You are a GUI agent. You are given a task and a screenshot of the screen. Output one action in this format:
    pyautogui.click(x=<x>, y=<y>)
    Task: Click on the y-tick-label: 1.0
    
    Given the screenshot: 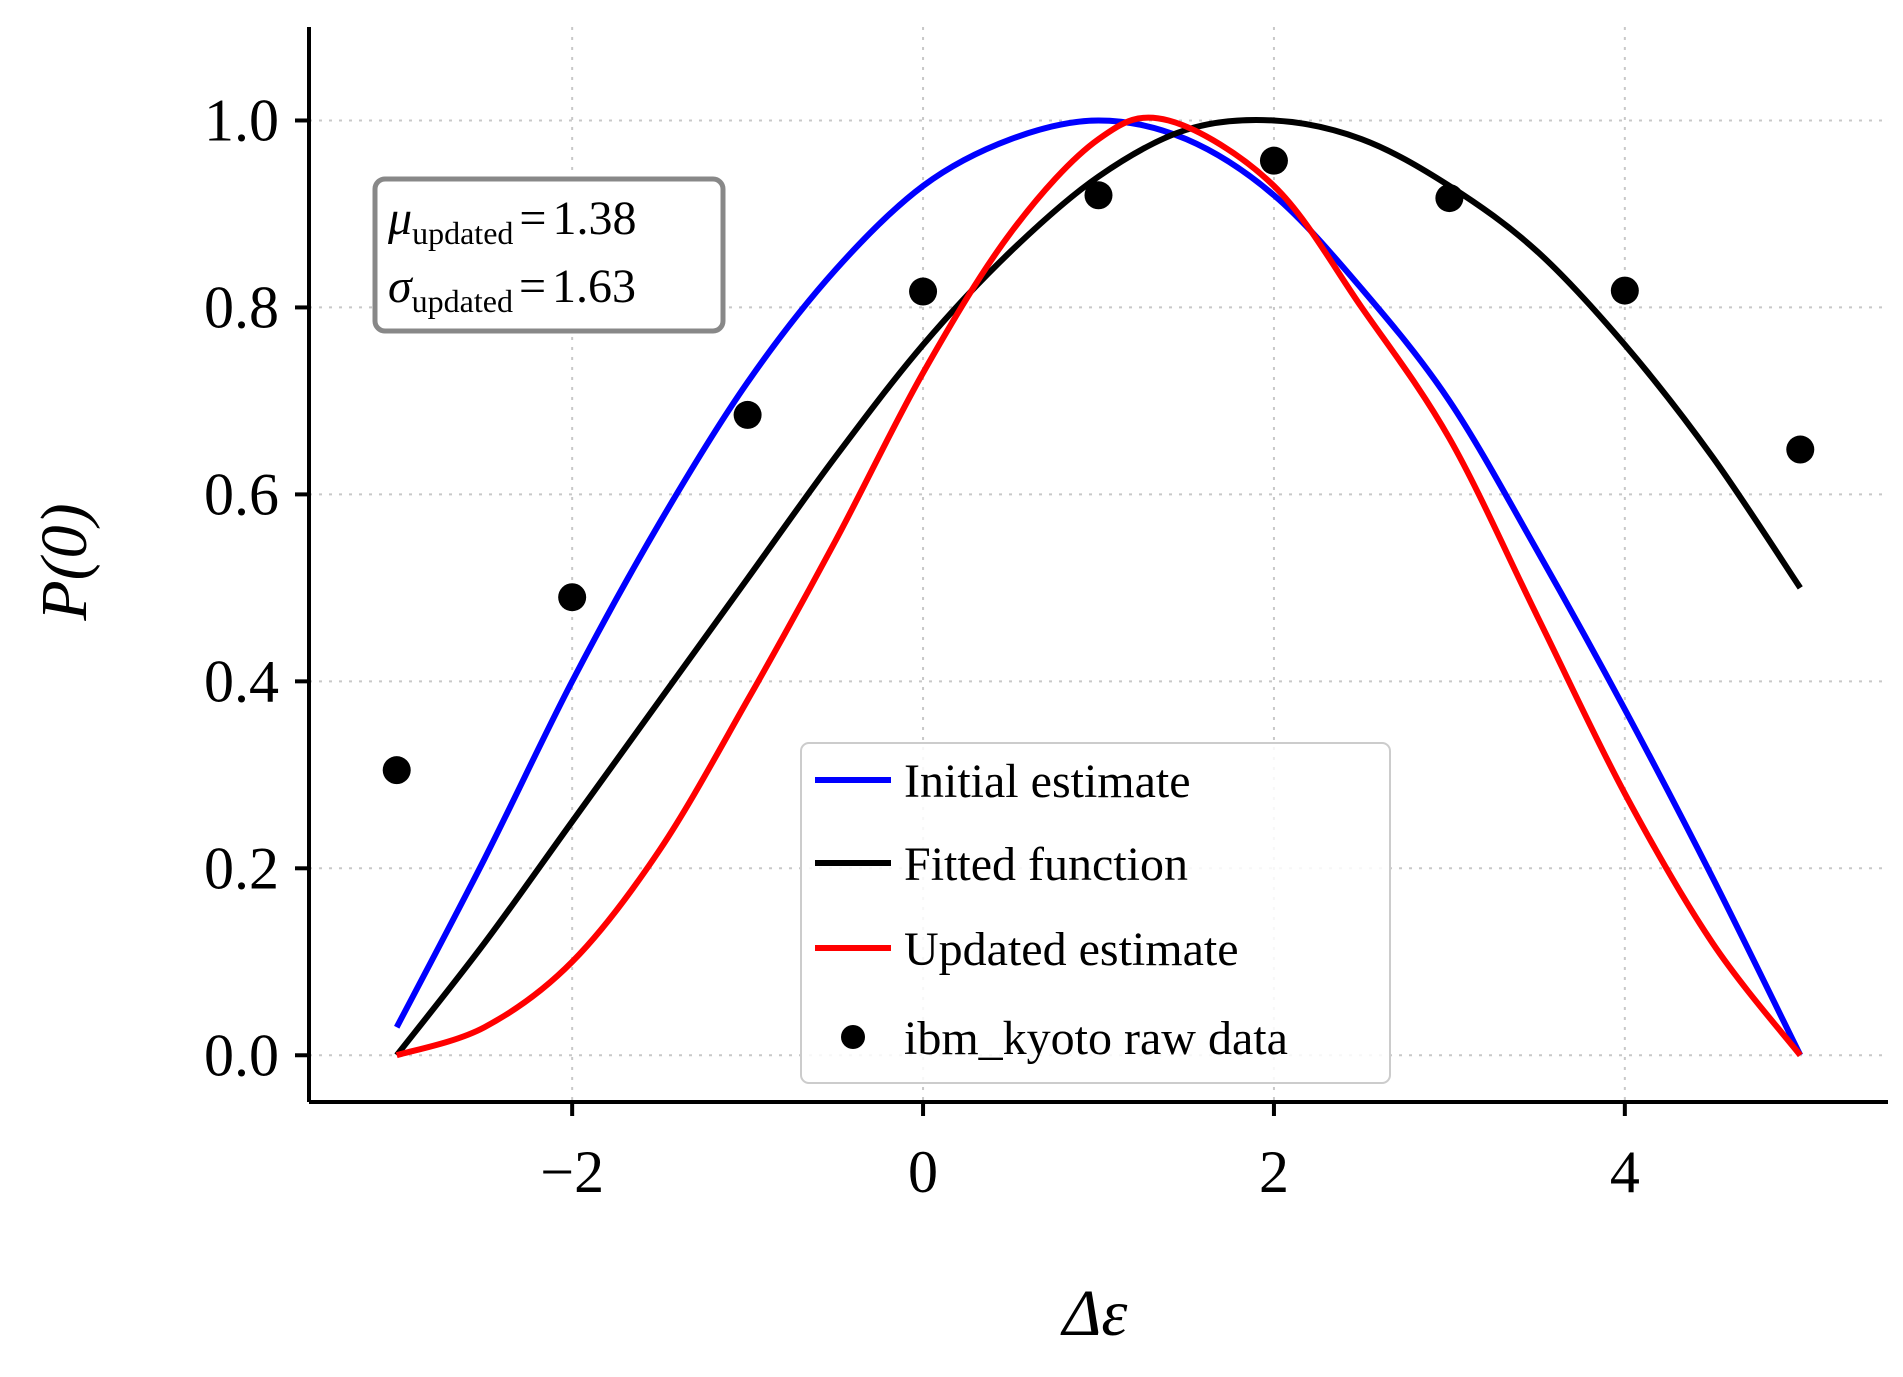 What is the action you would take?
    pyautogui.click(x=241, y=120)
    